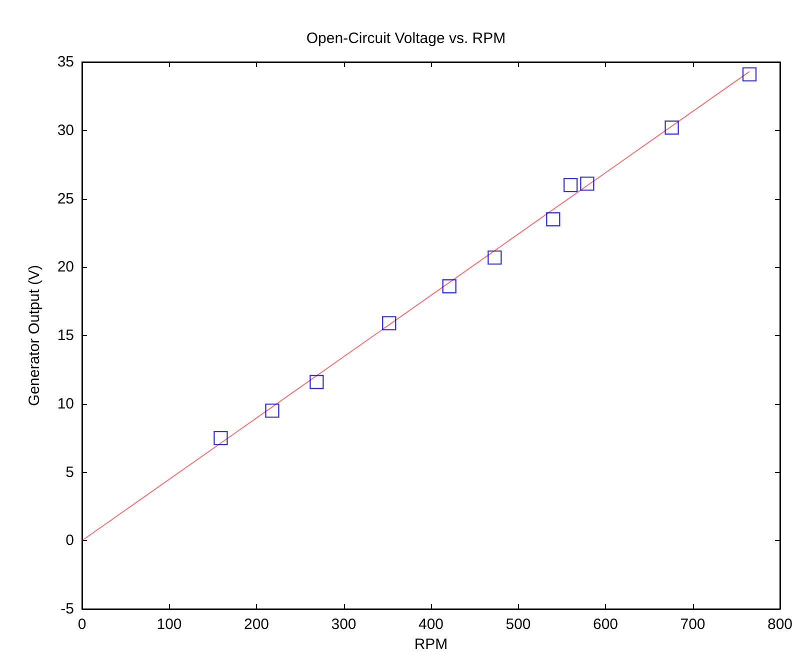  I want to click on chart-title: Open-Circuit Voltage vs. RPM, so click(406, 38).